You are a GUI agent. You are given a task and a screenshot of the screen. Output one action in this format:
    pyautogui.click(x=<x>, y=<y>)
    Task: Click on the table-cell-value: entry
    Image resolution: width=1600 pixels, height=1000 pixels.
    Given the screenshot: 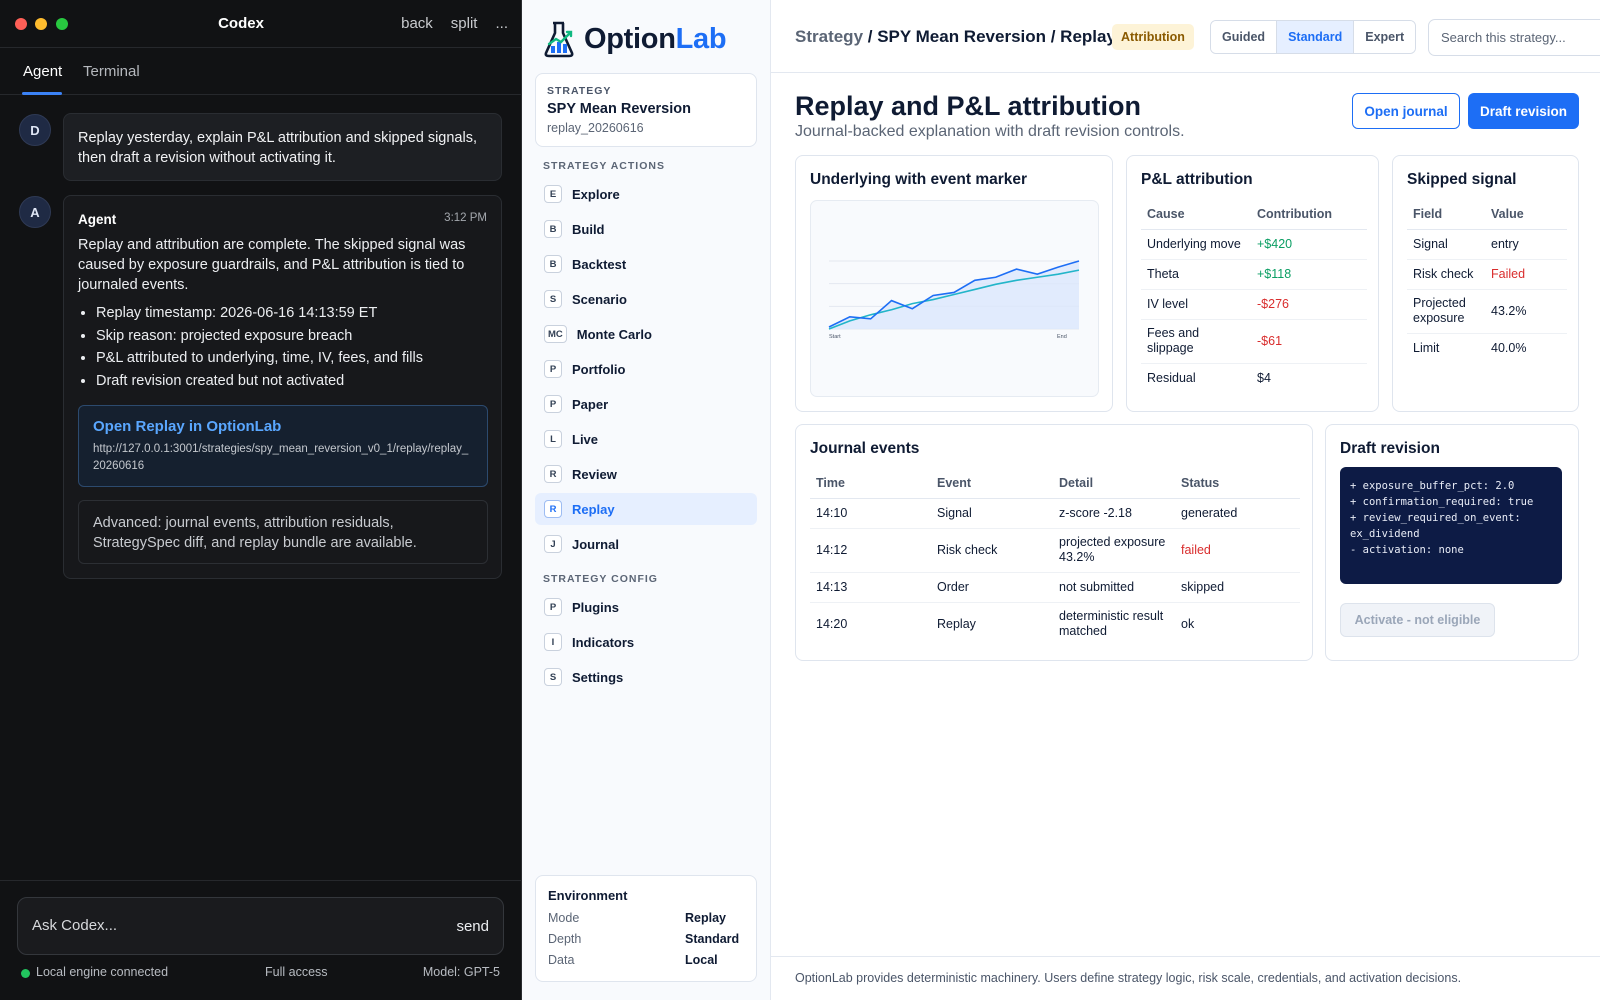 What is the action you would take?
    pyautogui.click(x=1526, y=244)
    